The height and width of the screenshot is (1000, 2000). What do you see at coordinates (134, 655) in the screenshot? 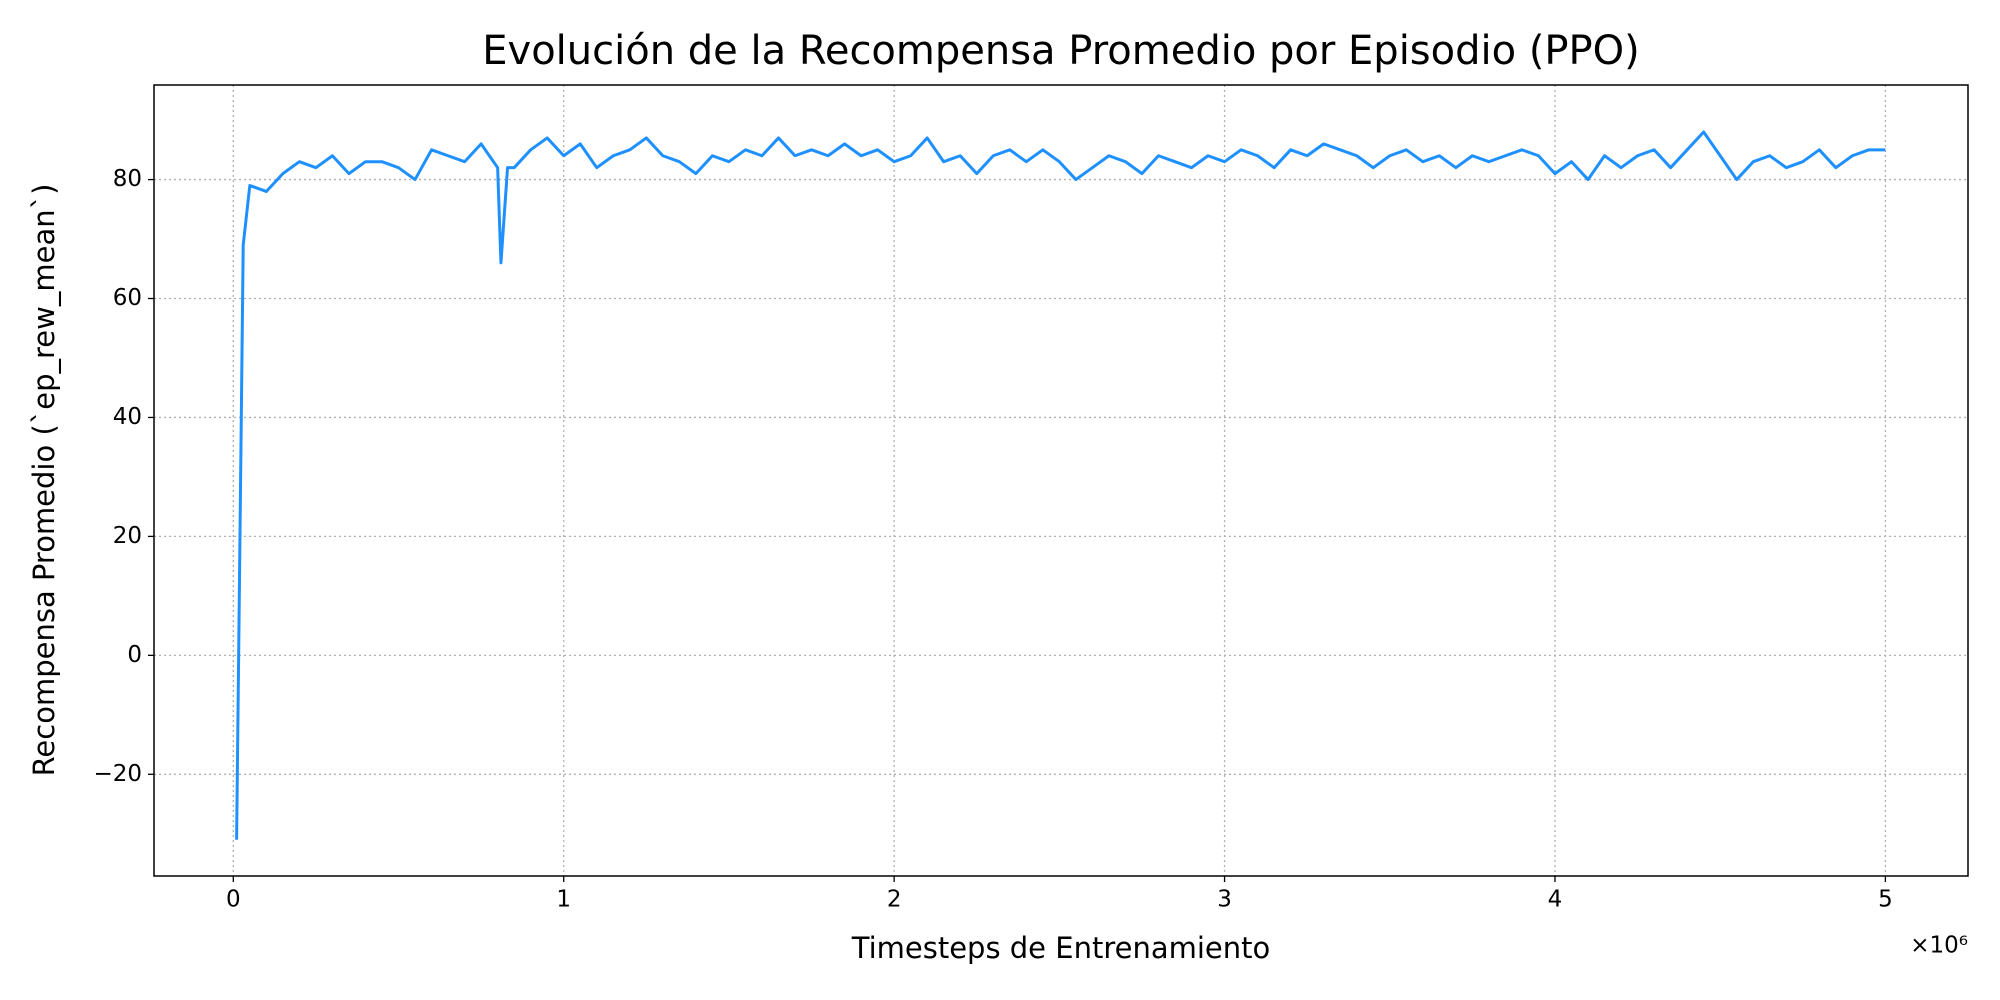
I see `y-tick-label: 0` at bounding box center [134, 655].